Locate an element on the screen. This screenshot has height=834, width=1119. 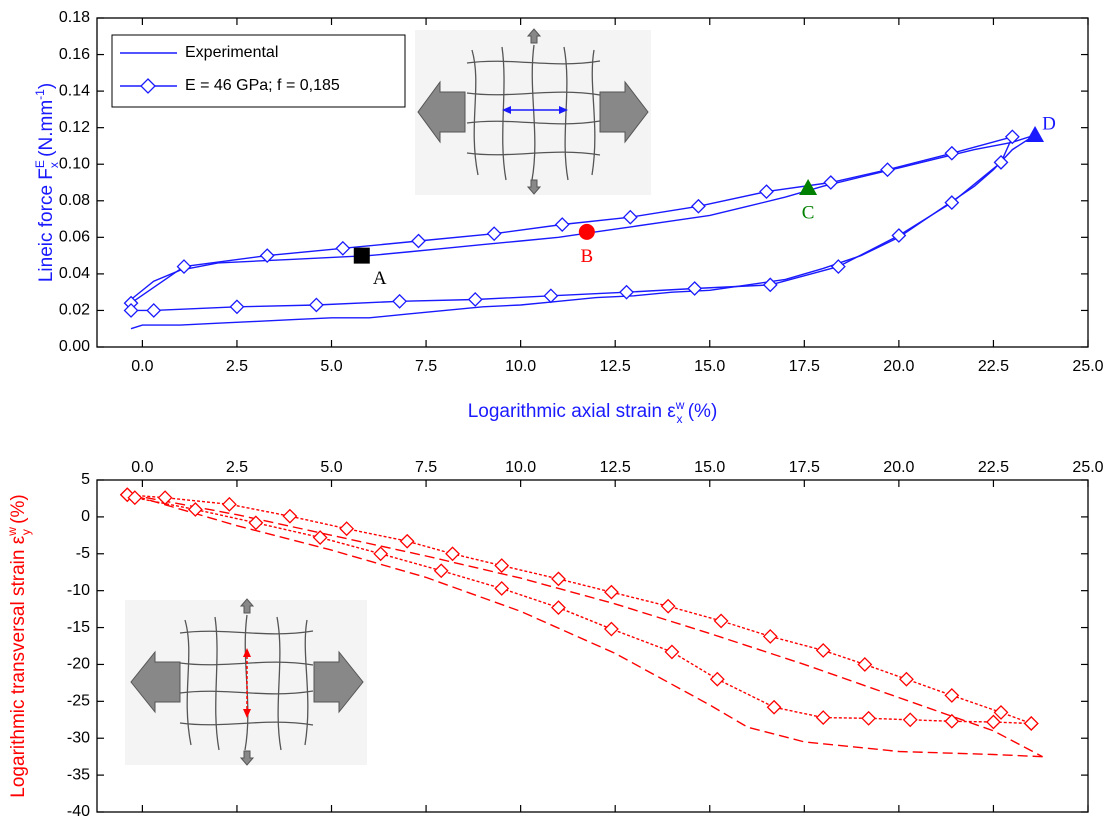
axis-label-part: Logarithmic transversal strain ε is located at coordinates (18, 666).